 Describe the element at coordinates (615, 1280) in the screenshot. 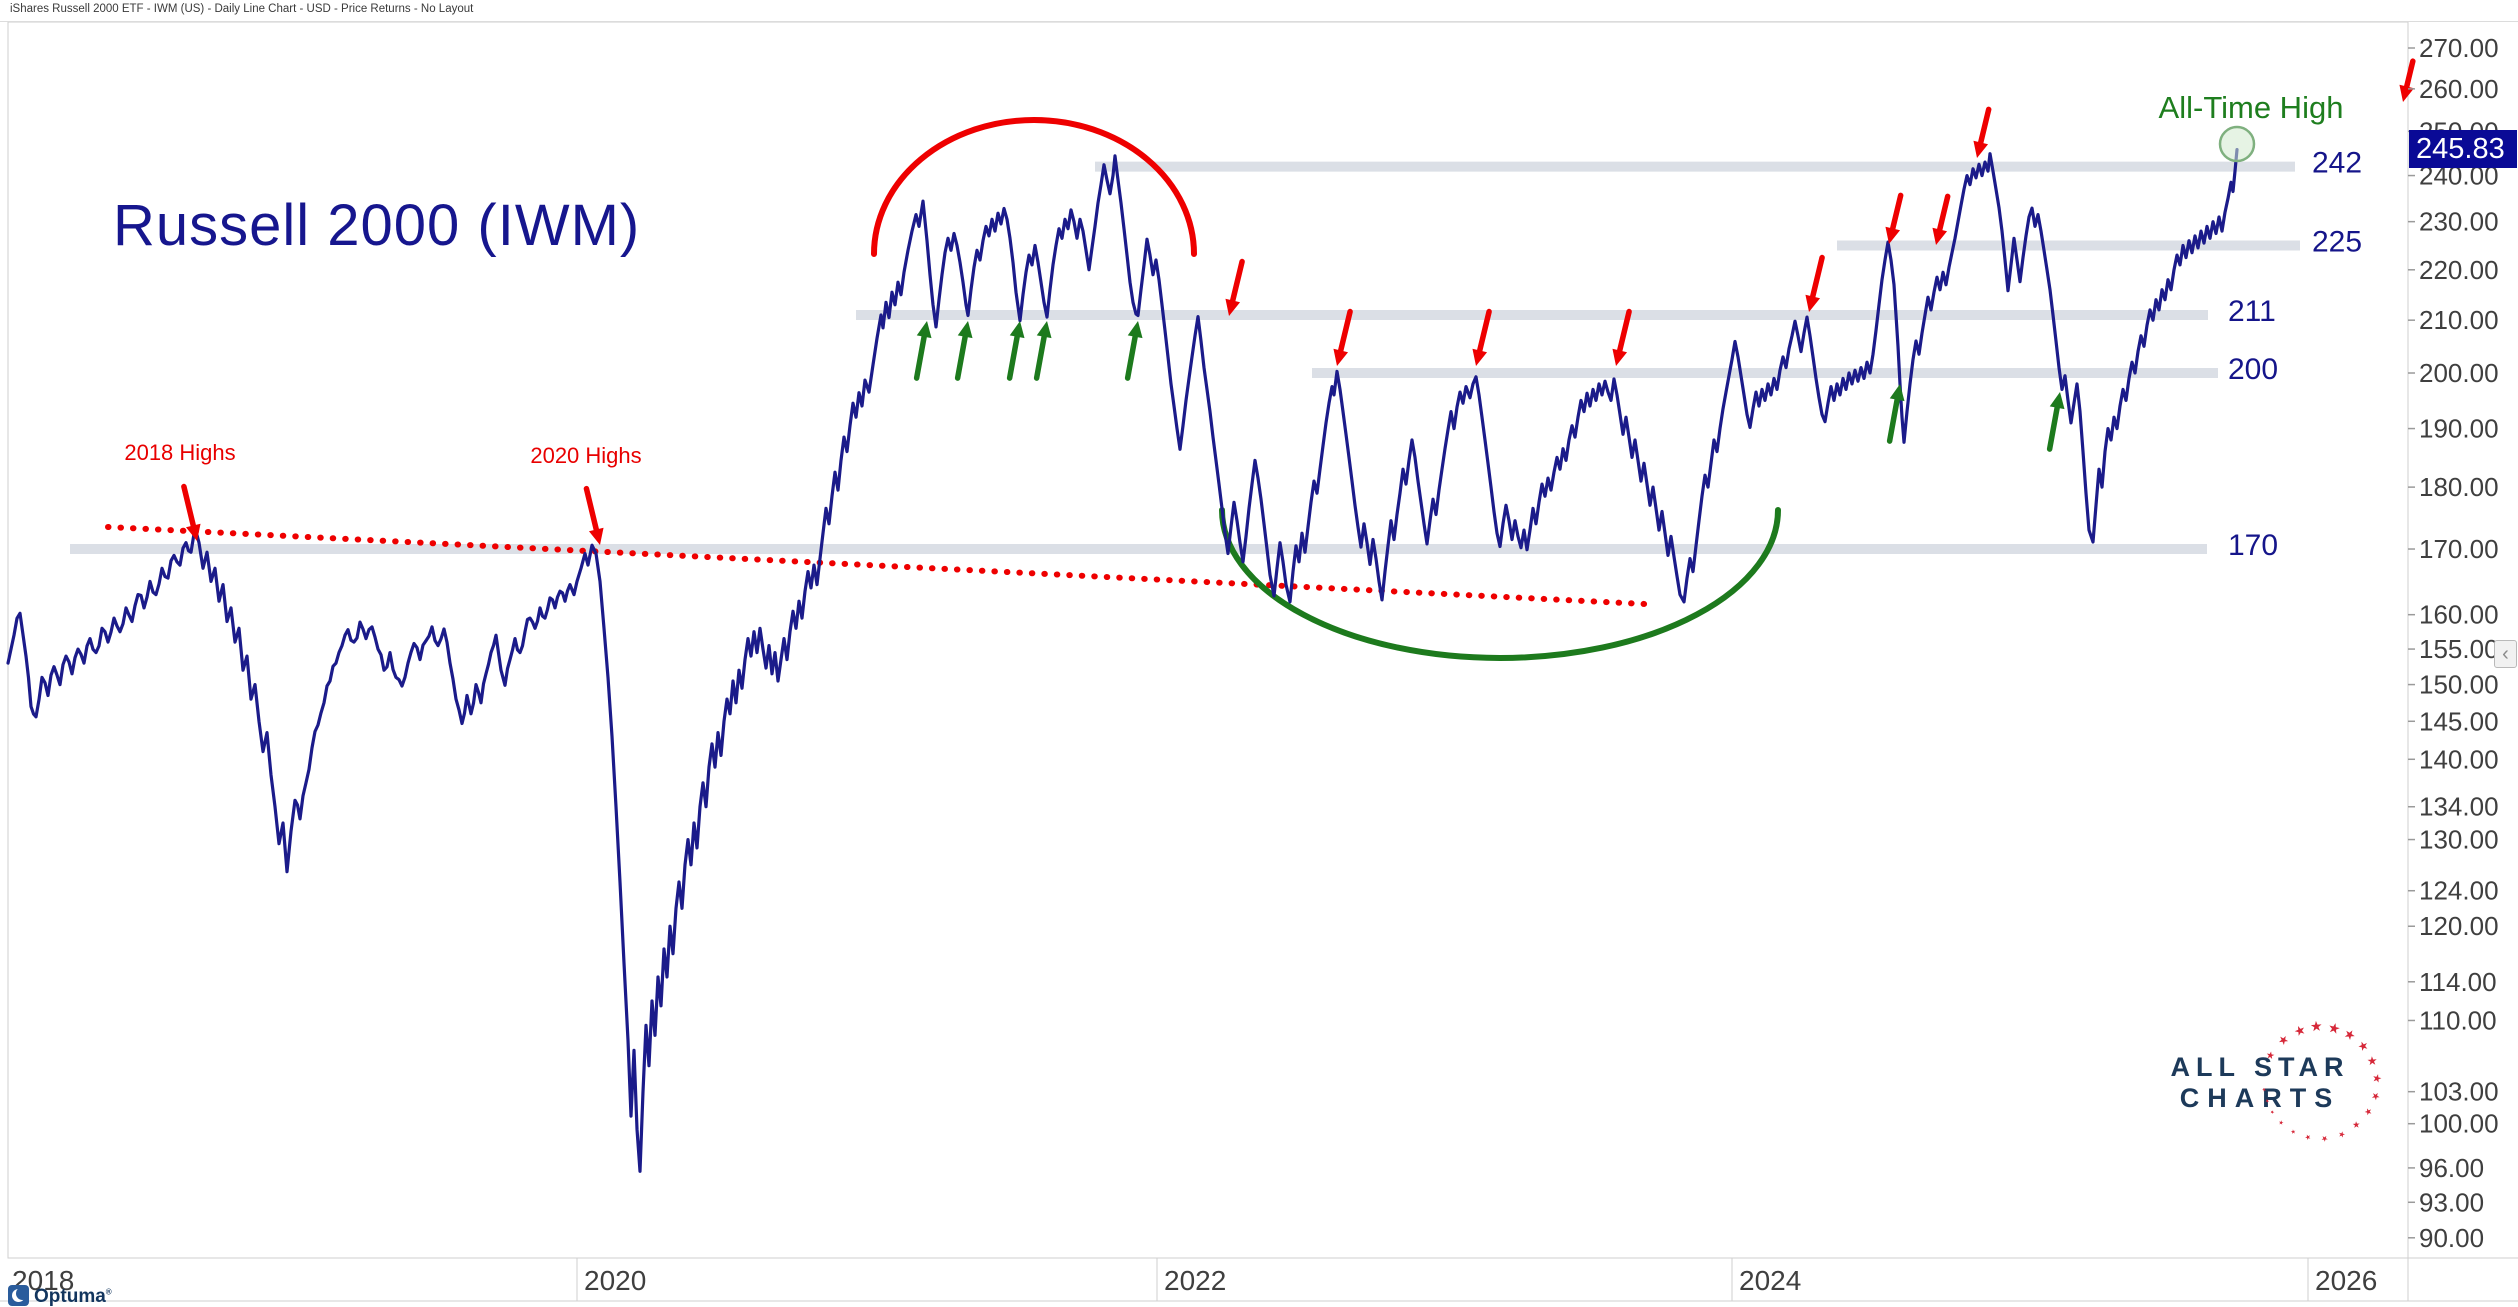

I see `time-axis-label-2020: 2020` at that location.